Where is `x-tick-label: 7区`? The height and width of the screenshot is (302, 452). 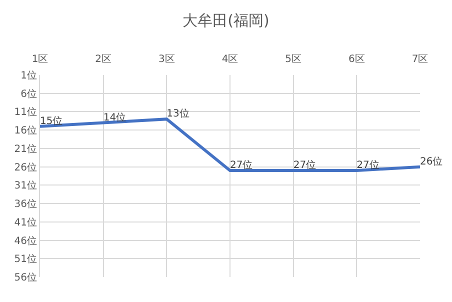
x-tick-label: 7区 is located at coordinates (420, 59).